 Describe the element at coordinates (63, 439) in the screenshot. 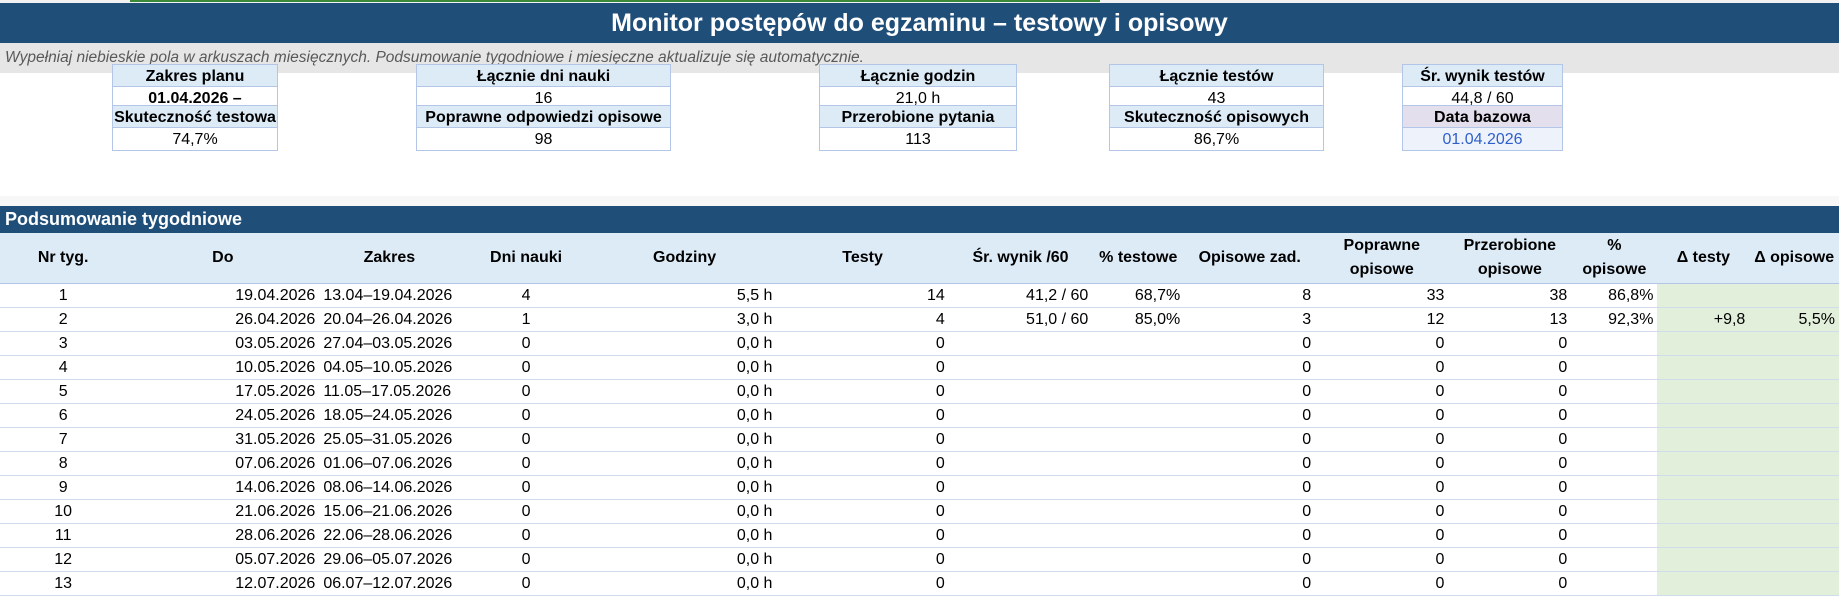

I see `cell-nr-tyg: 7` at that location.